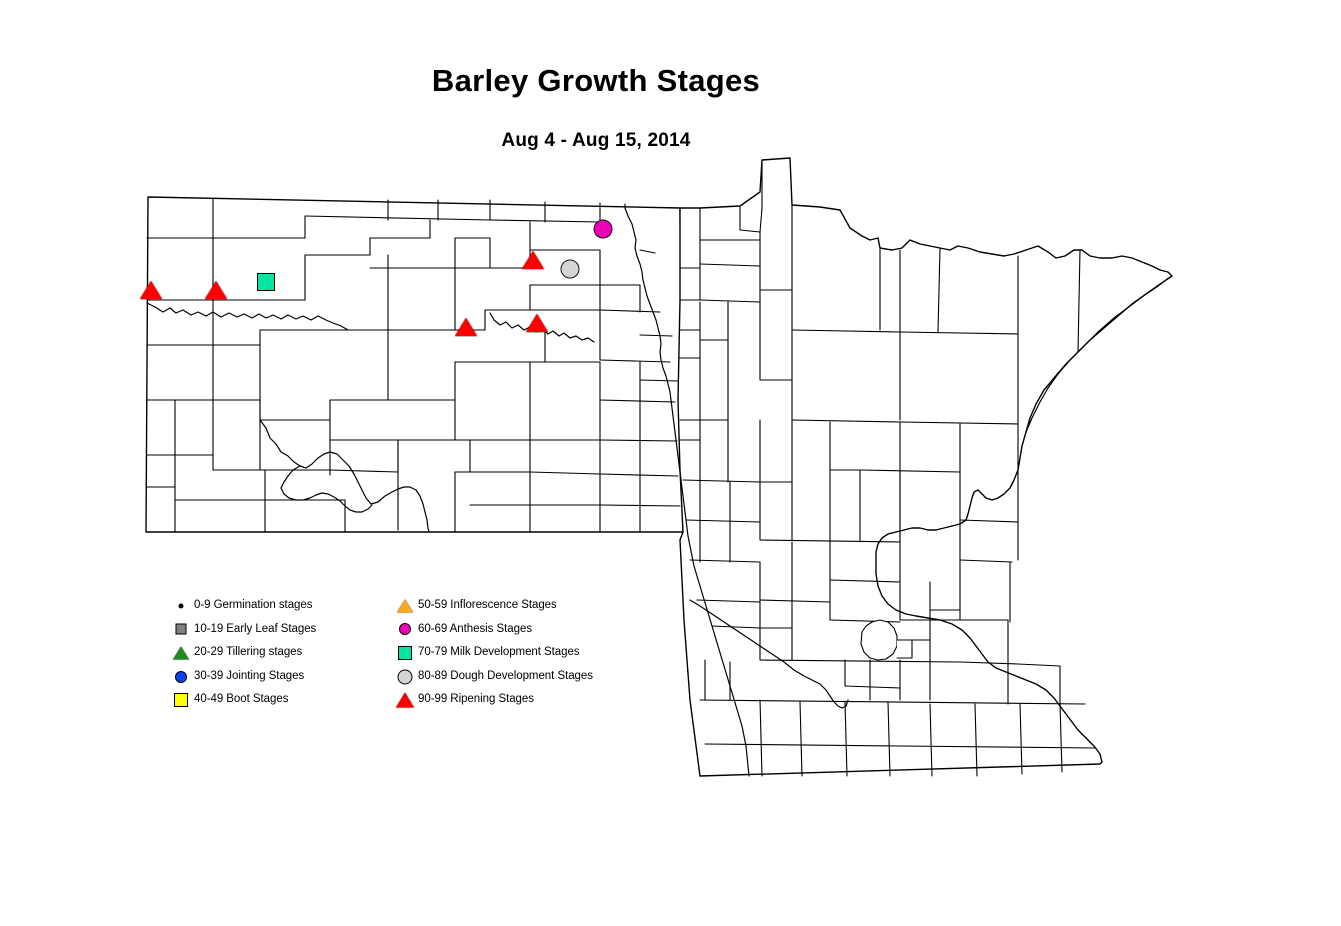  Describe the element at coordinates (249, 675) in the screenshot. I see `legend-item-label: 30-39 Jointing Stages` at that location.